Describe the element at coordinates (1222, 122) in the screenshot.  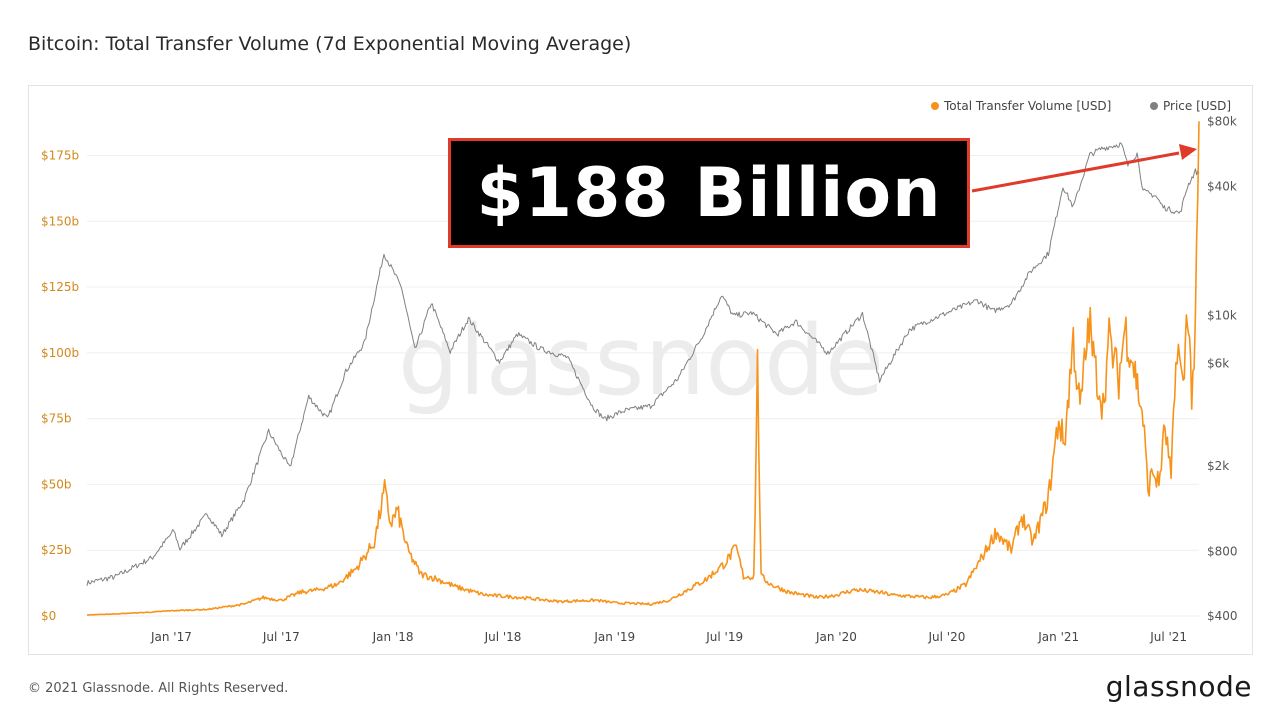
I see `y-right-tick-label: $80k` at that location.